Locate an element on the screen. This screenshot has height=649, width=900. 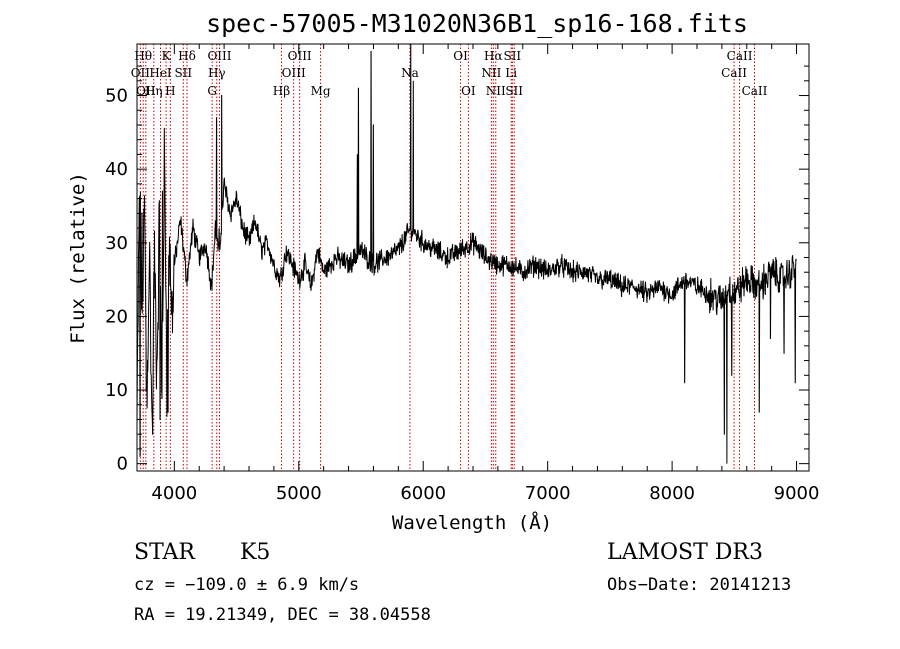
x-tick-label: 9000 is located at coordinates (797, 493).